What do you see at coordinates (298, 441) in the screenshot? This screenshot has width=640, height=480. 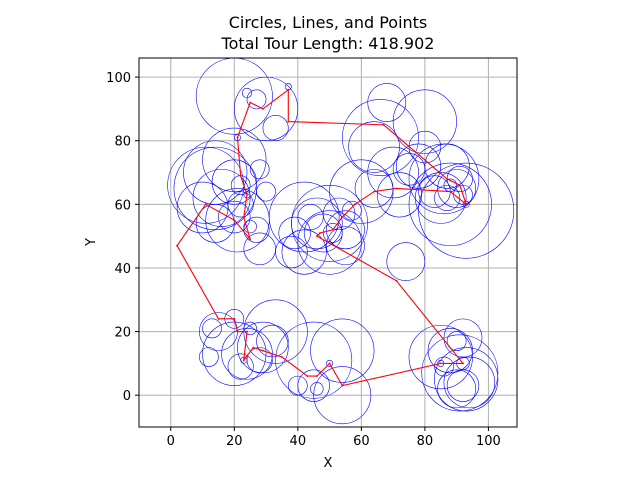 I see `x-tick-label: 40` at bounding box center [298, 441].